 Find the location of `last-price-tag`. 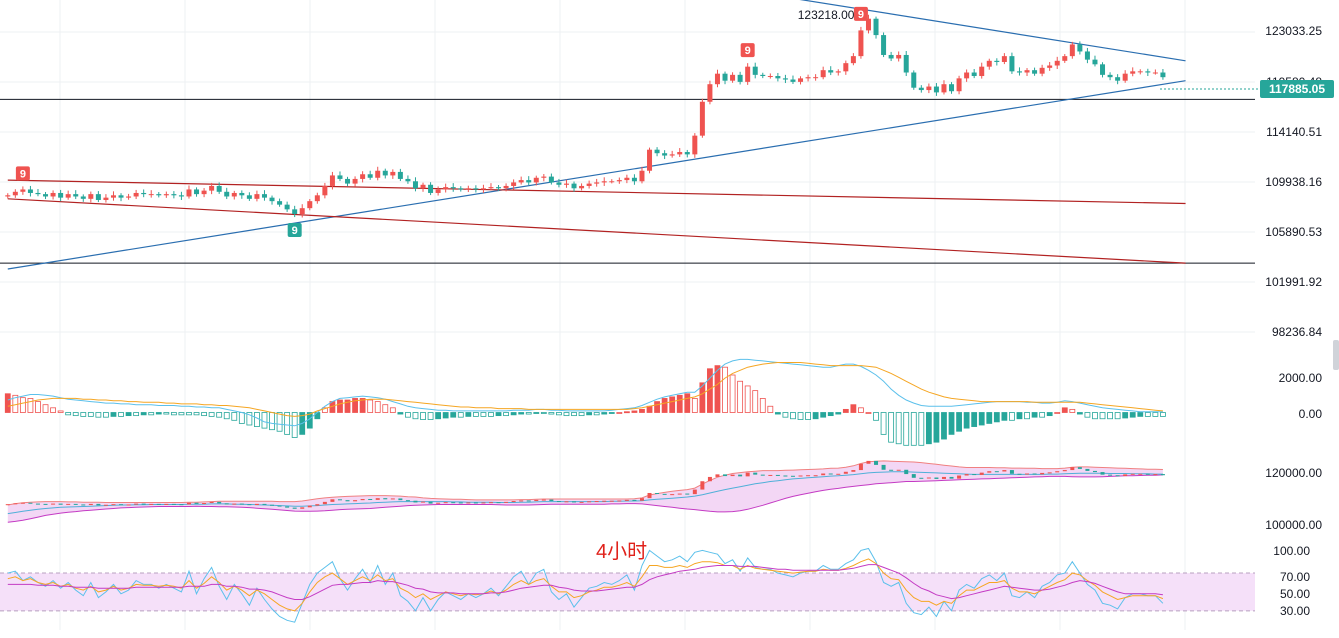

last-price-tag is located at coordinates (1297, 89).